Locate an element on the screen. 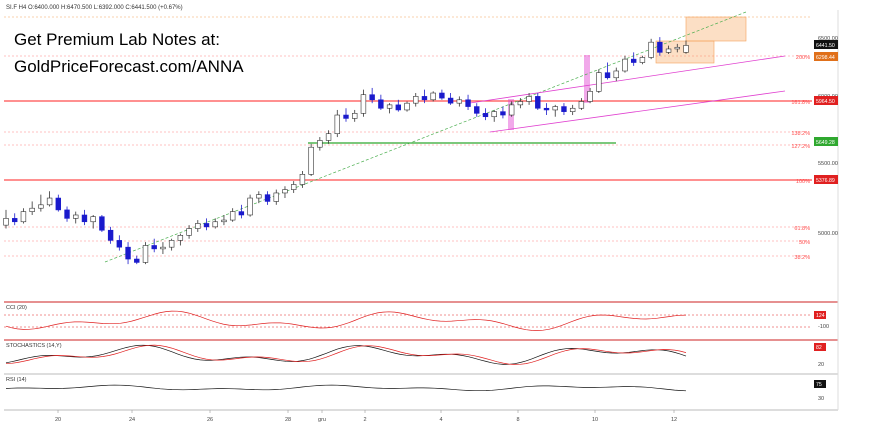  x-tick-label: 8 is located at coordinates (517, 420).